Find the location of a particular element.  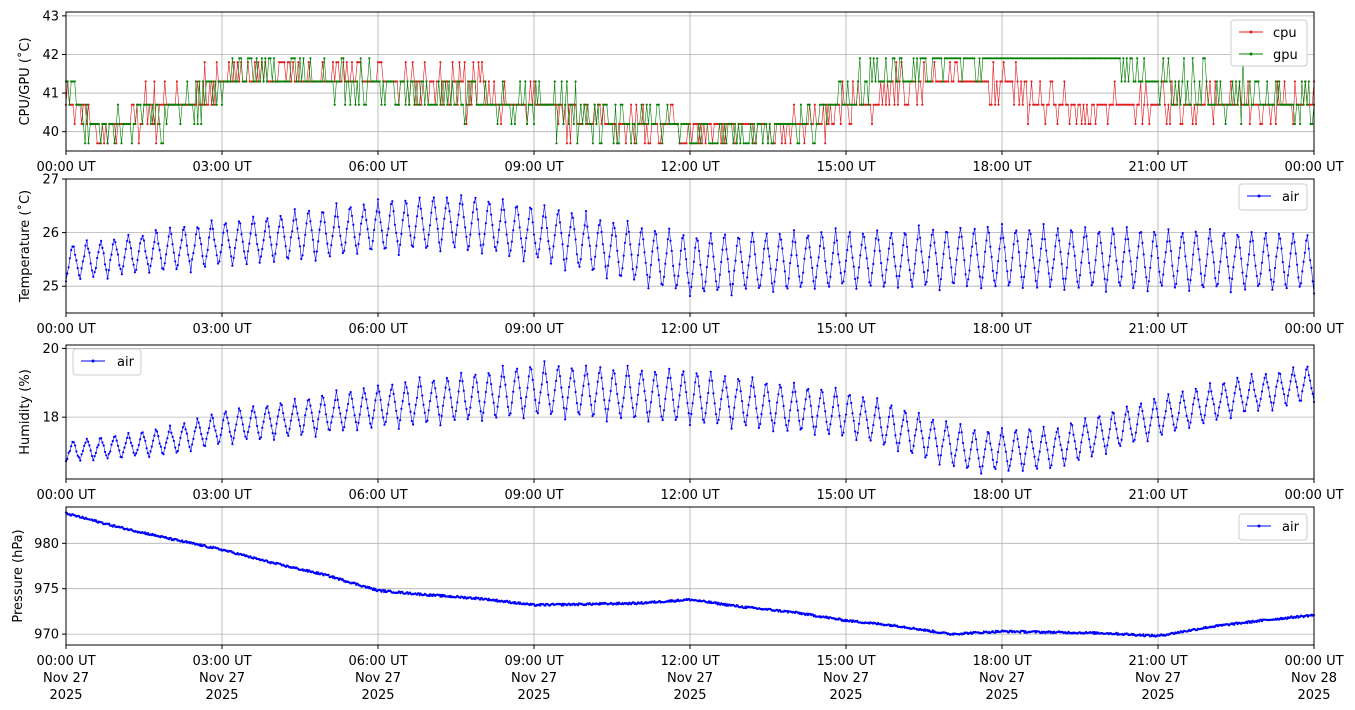

x-tick-label-time: 09:00 UT is located at coordinates (533, 167).